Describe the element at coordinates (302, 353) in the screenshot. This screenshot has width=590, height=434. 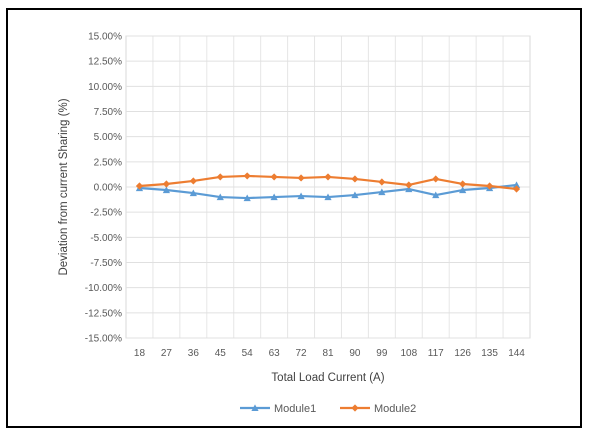
I see `x-tick-label: 72` at that location.